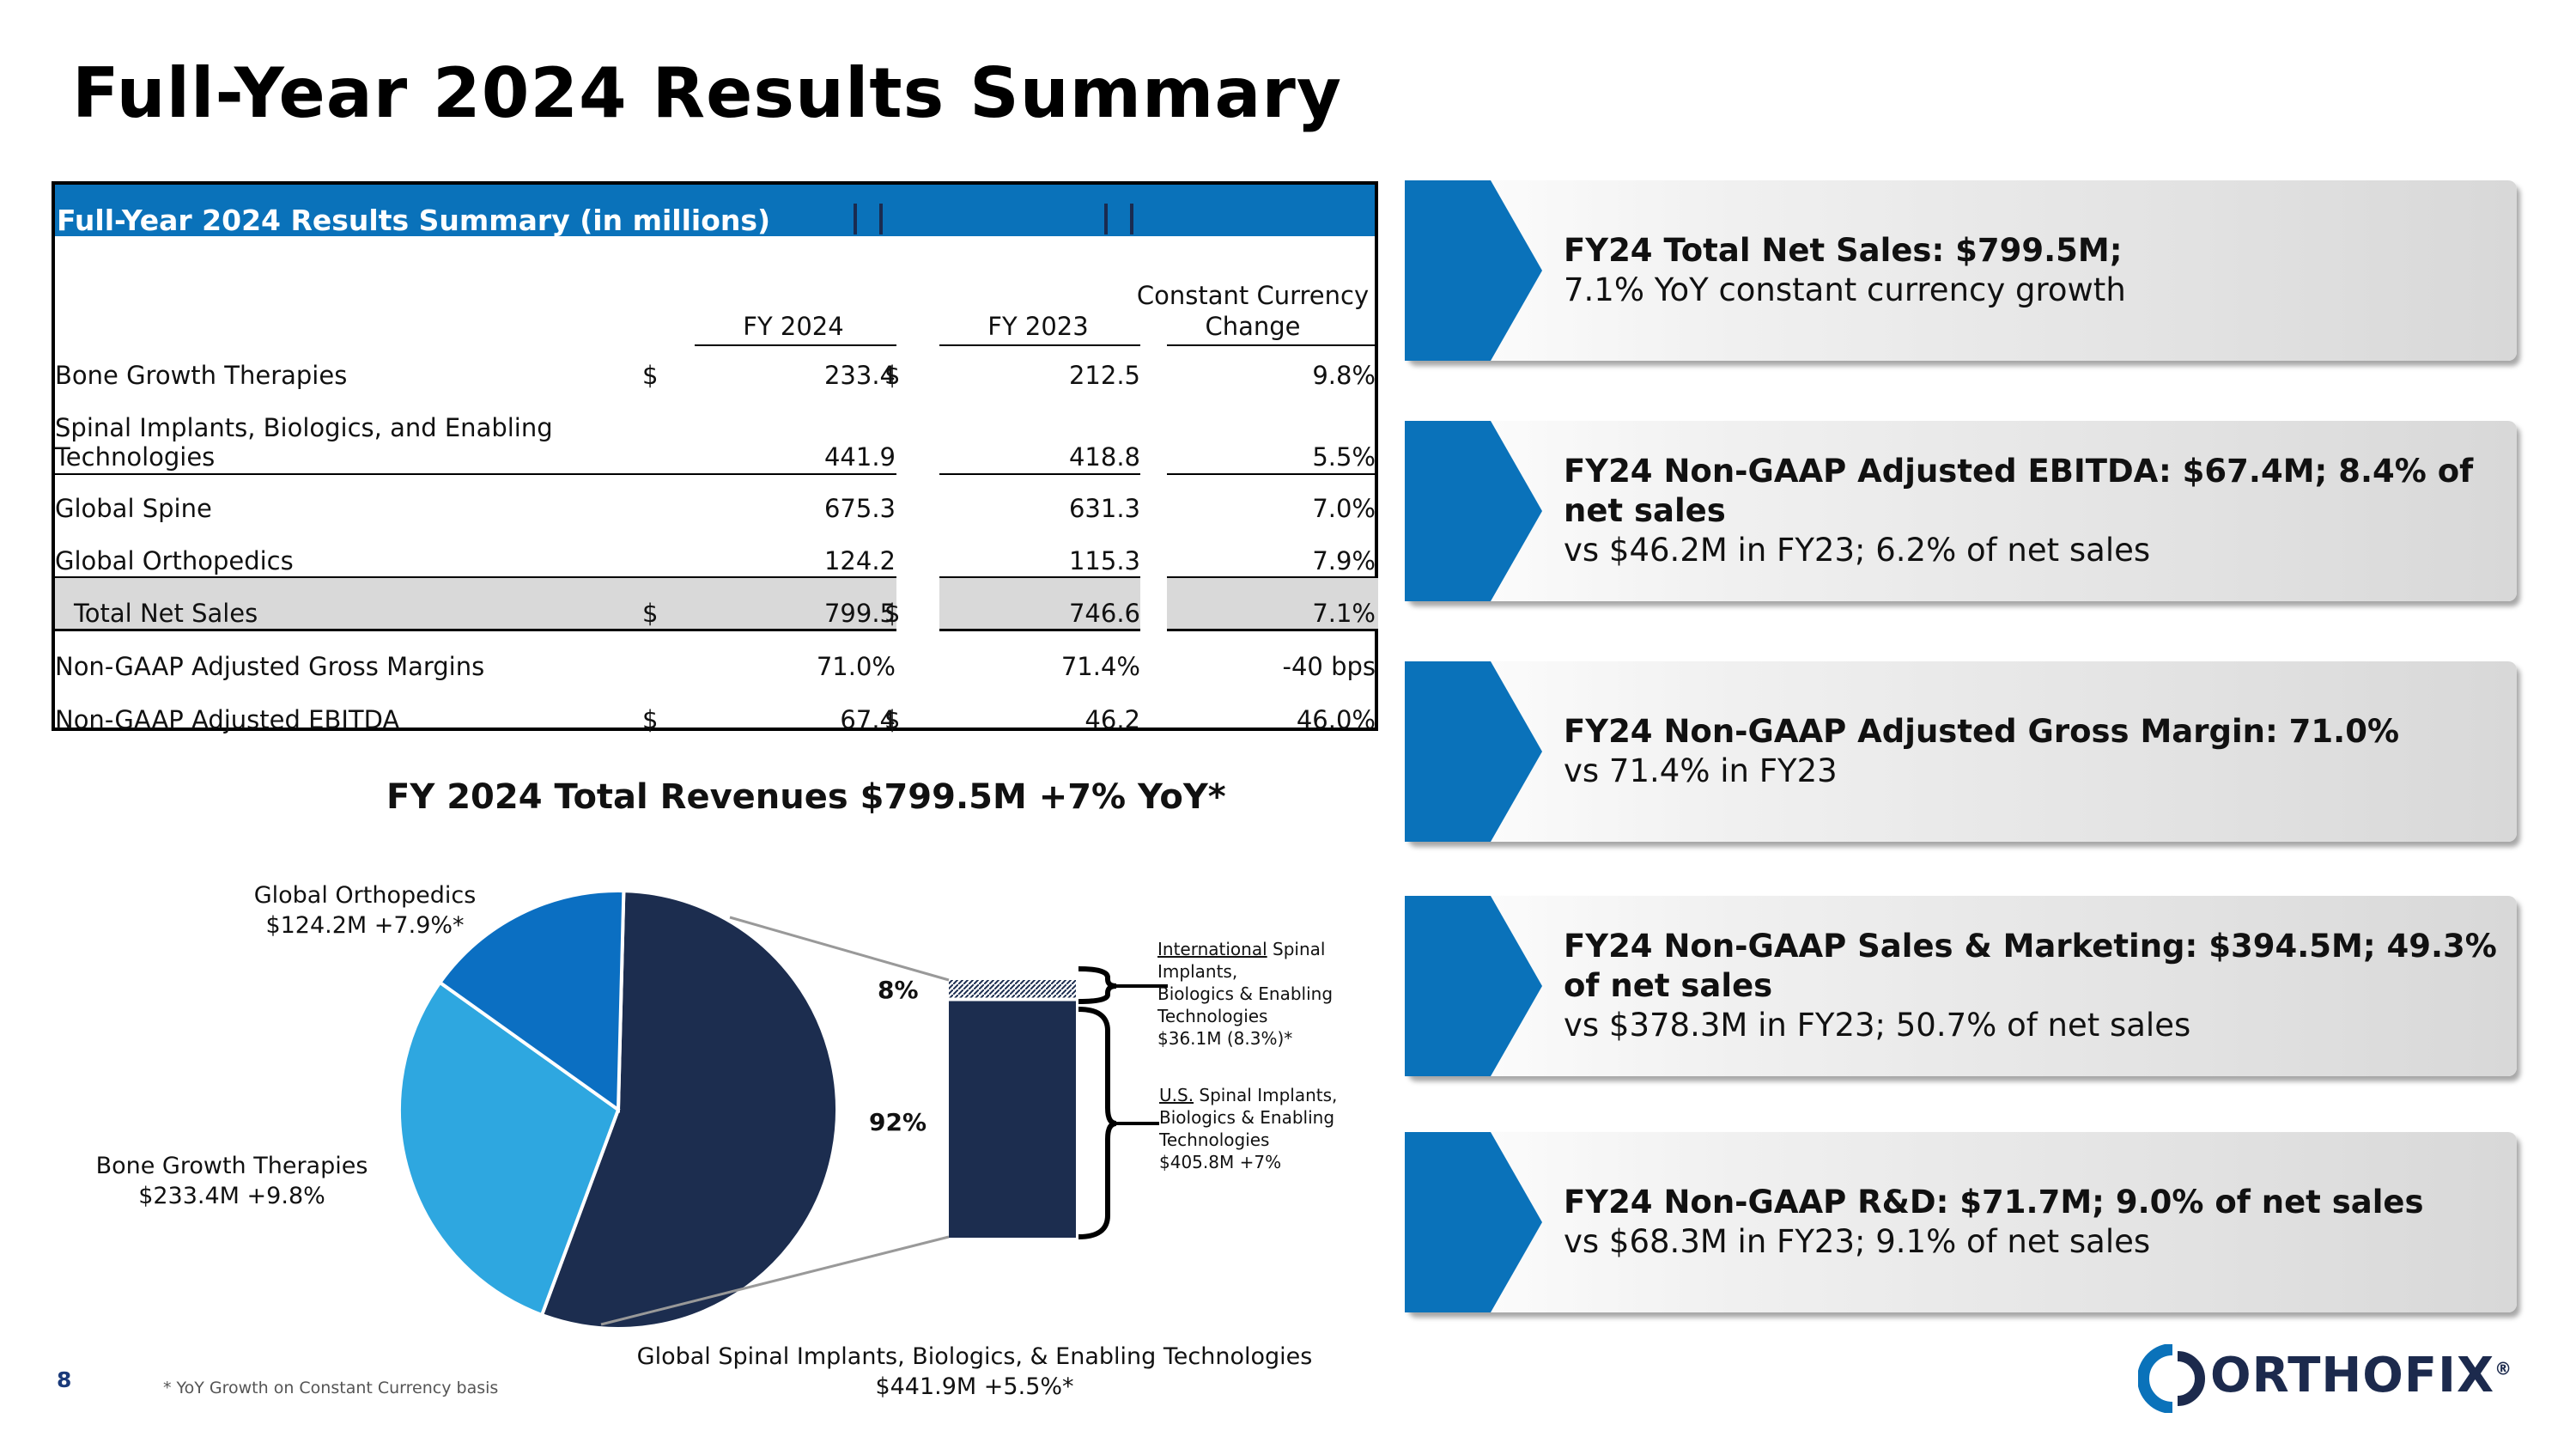 The height and width of the screenshot is (1449, 2576). Describe the element at coordinates (1858, 550) in the screenshot. I see `card-subtext: vs $46.2M in FY23; 6.2% of net sales` at that location.